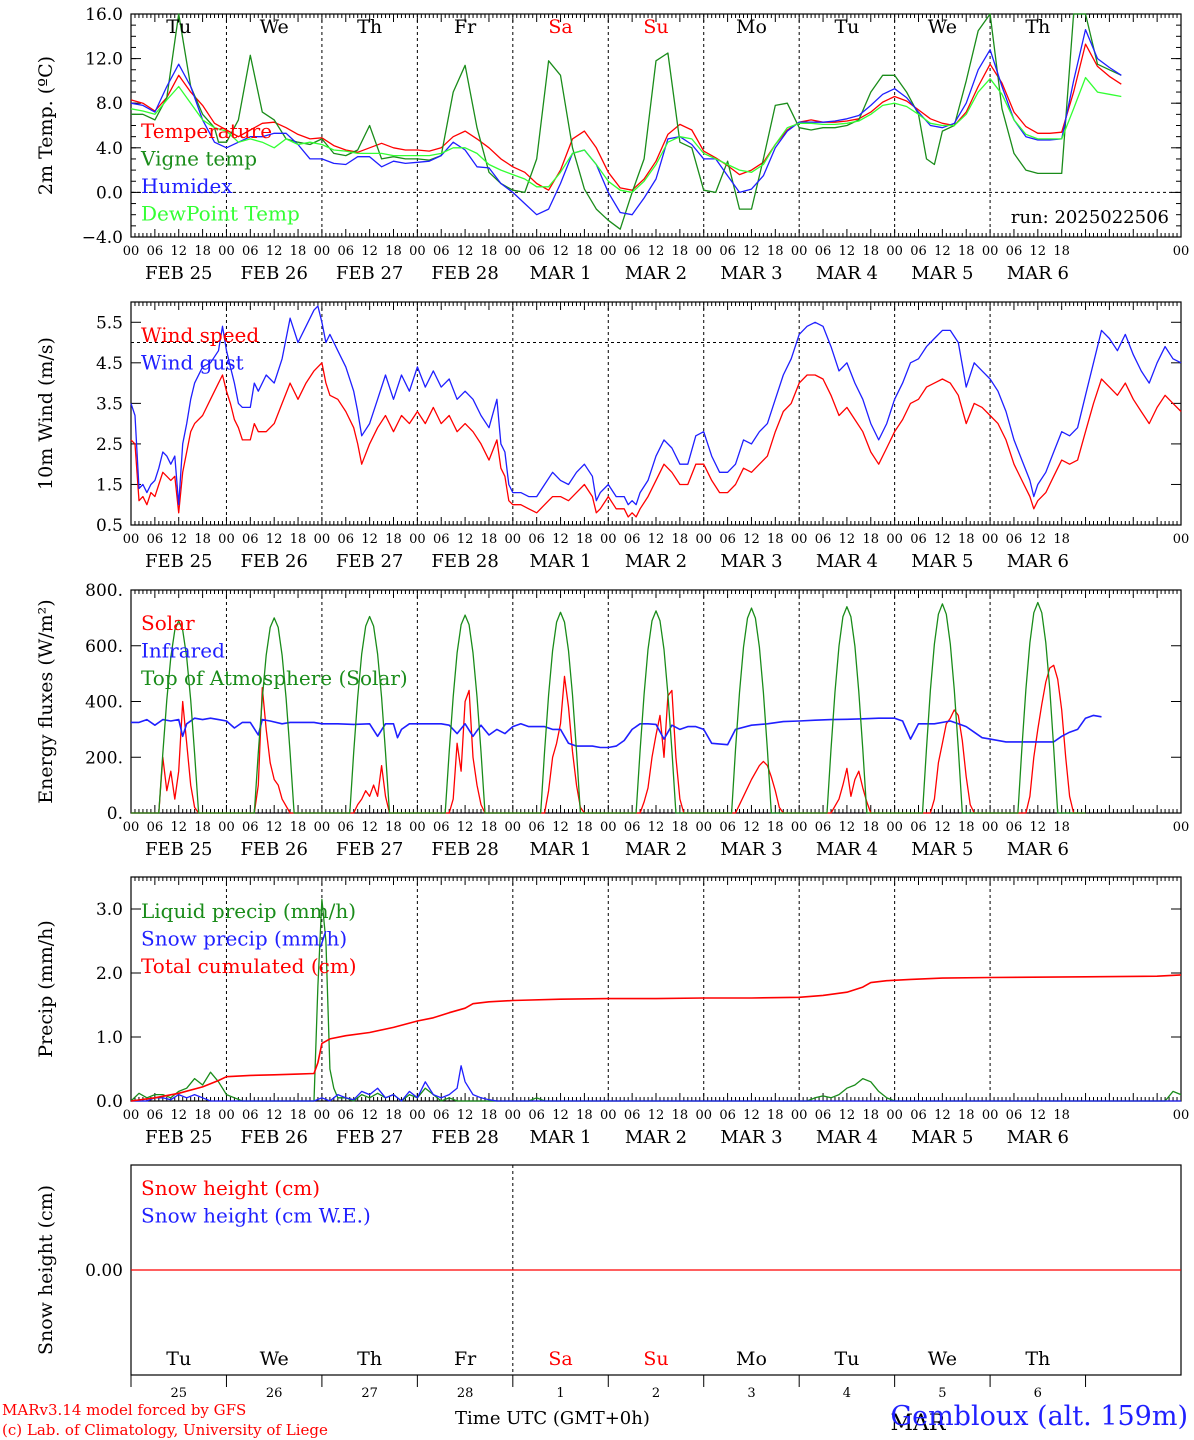 Image resolution: width=1194 pixels, height=1440 pixels. Describe the element at coordinates (465, 1393) in the screenshot. I see `day-number-label: 28` at that location.